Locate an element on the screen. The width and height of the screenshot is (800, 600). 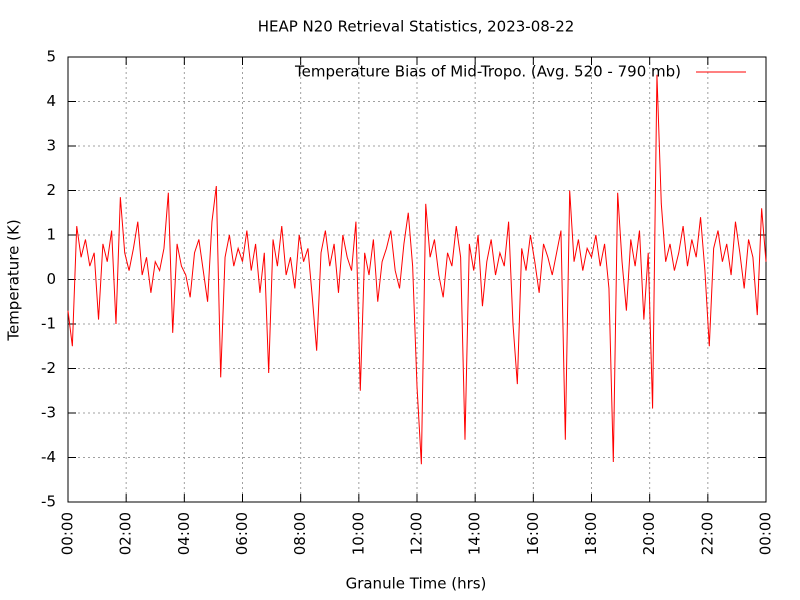
y-tick-label: -5 is located at coordinates (48, 502).